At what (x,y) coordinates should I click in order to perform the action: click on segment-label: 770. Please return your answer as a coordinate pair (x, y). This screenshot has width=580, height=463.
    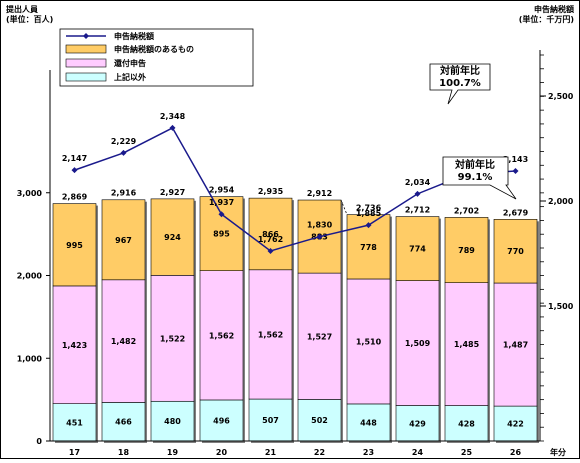
    Looking at the image, I should click on (515, 251).